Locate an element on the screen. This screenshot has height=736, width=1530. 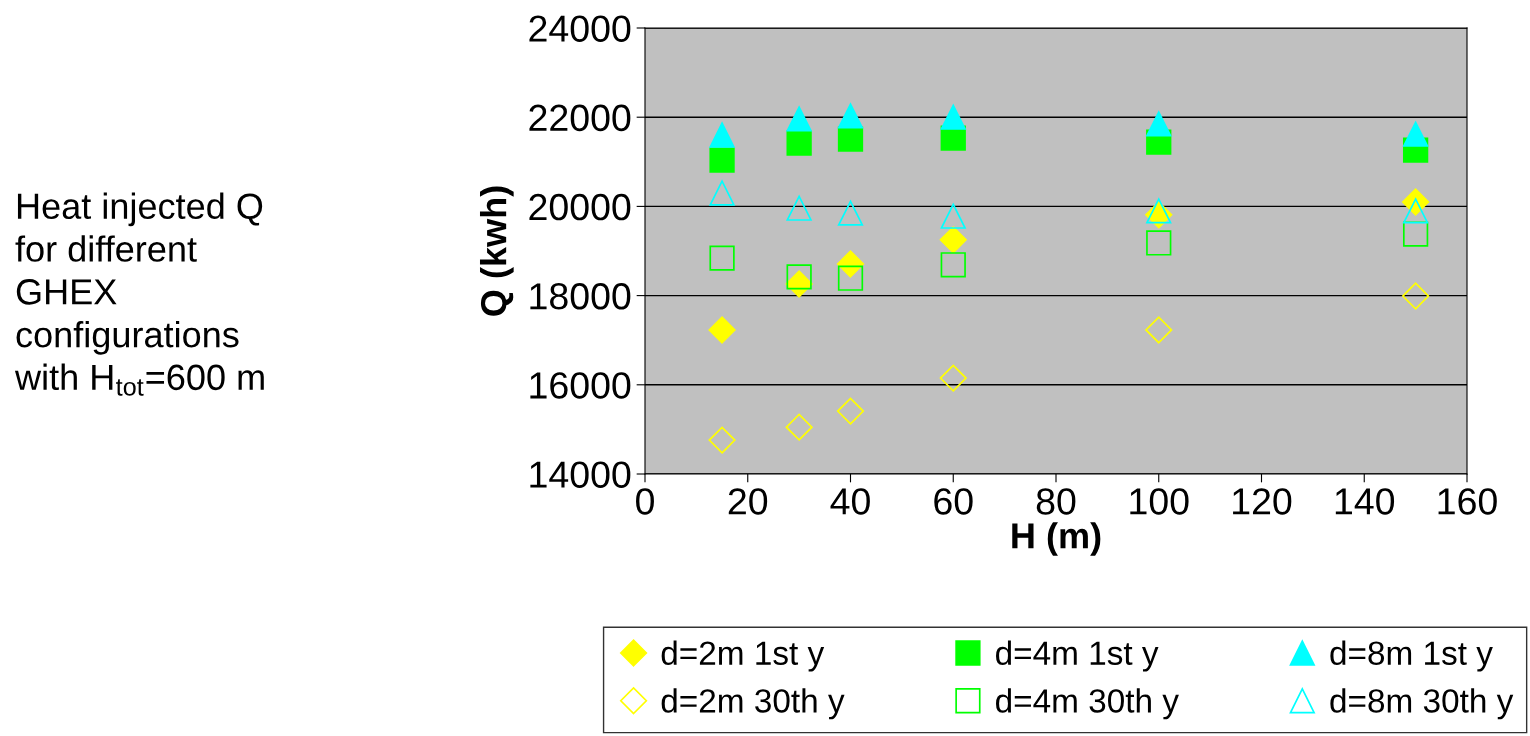
legend-label: d=4m 30th y is located at coordinates (1087, 704).